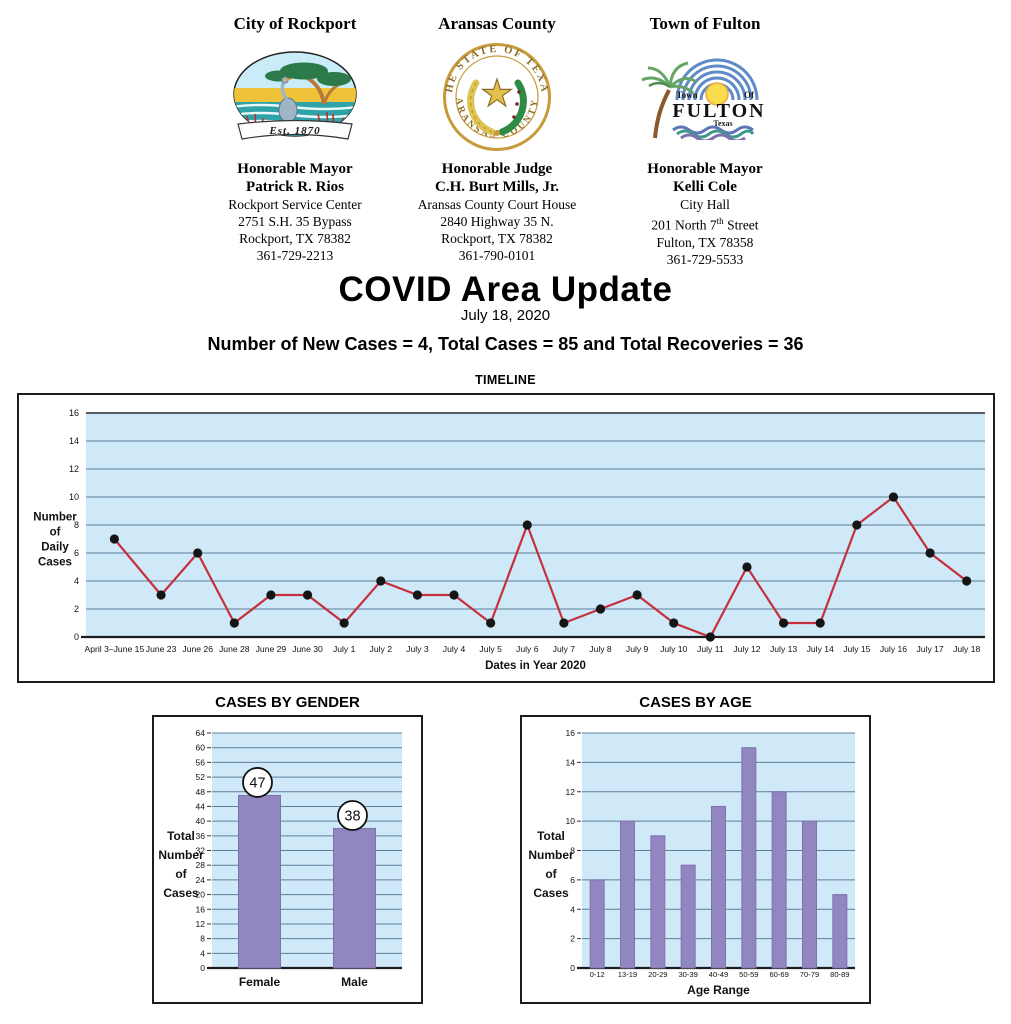  What do you see at coordinates (505, 380) in the screenshot?
I see `timeline-chart-title: TIMELINE` at bounding box center [505, 380].